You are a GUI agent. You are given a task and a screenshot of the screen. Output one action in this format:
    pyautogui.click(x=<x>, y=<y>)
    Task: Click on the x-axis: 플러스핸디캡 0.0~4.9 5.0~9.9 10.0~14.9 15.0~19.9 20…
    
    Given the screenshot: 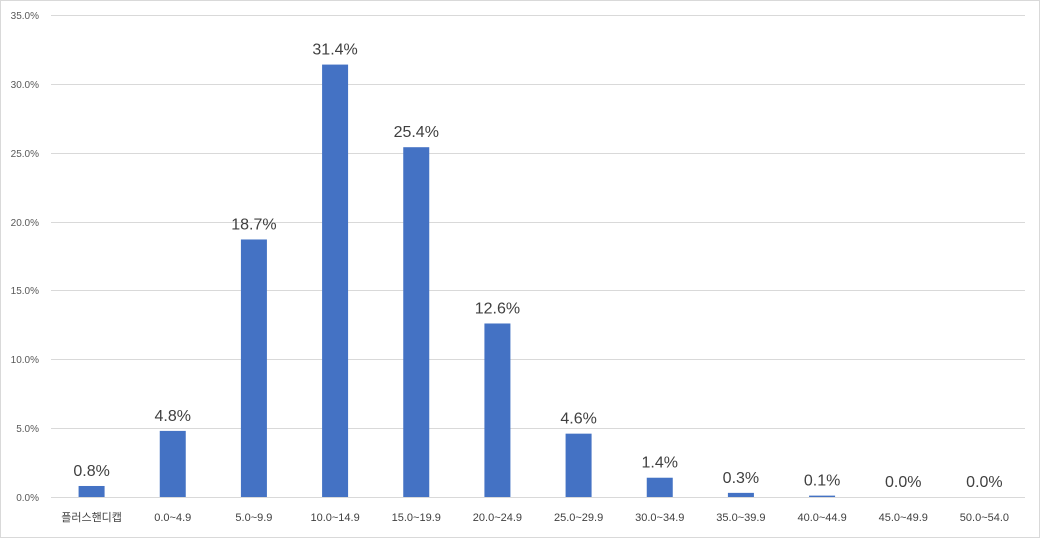 What is the action you would take?
    pyautogui.click(x=535, y=517)
    